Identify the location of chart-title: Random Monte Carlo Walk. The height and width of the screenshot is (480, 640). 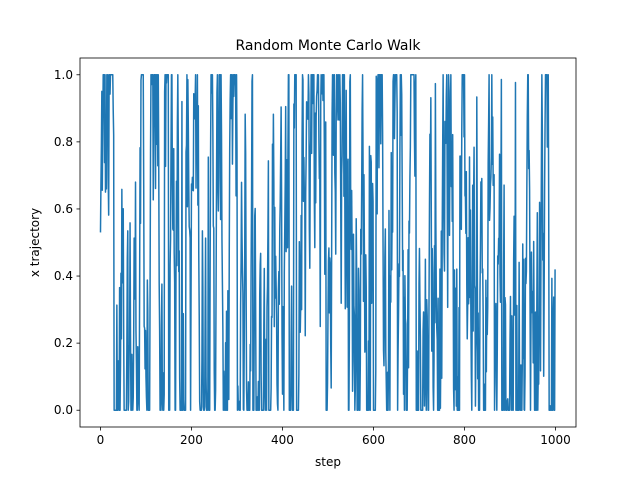
(328, 46).